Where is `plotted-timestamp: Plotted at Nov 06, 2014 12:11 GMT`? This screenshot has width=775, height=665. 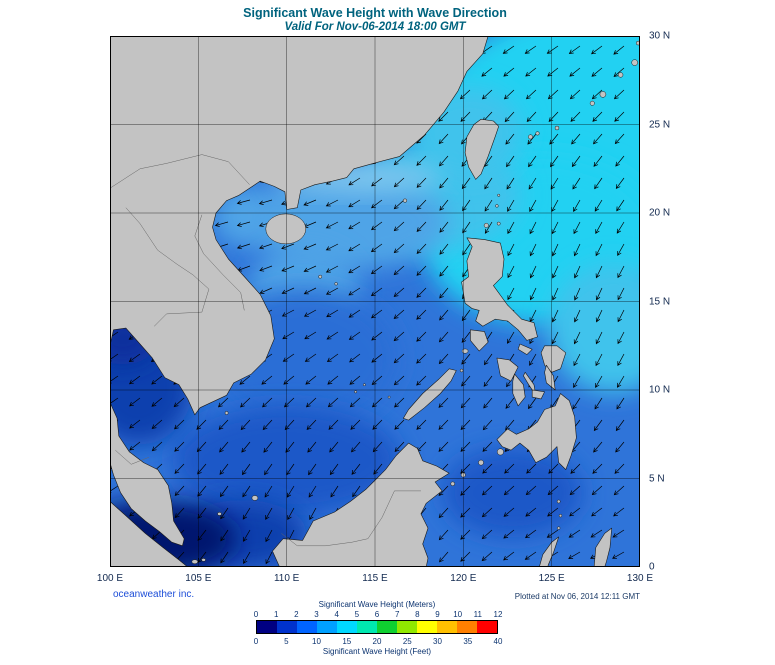
plotted-timestamp: Plotted at Nov 06, 2014 12:11 GMT is located at coordinates (577, 596).